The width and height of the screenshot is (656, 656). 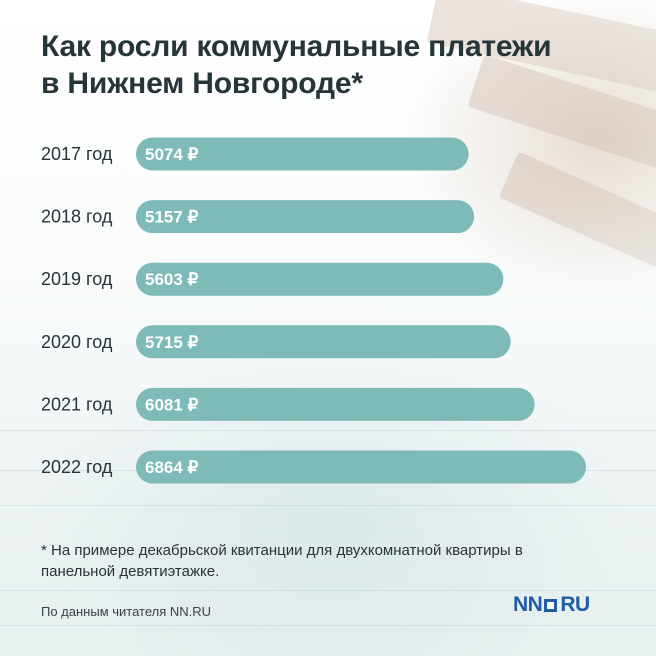 What do you see at coordinates (172, 467) in the screenshot?
I see `bar-value-label: 6864 ₽` at bounding box center [172, 467].